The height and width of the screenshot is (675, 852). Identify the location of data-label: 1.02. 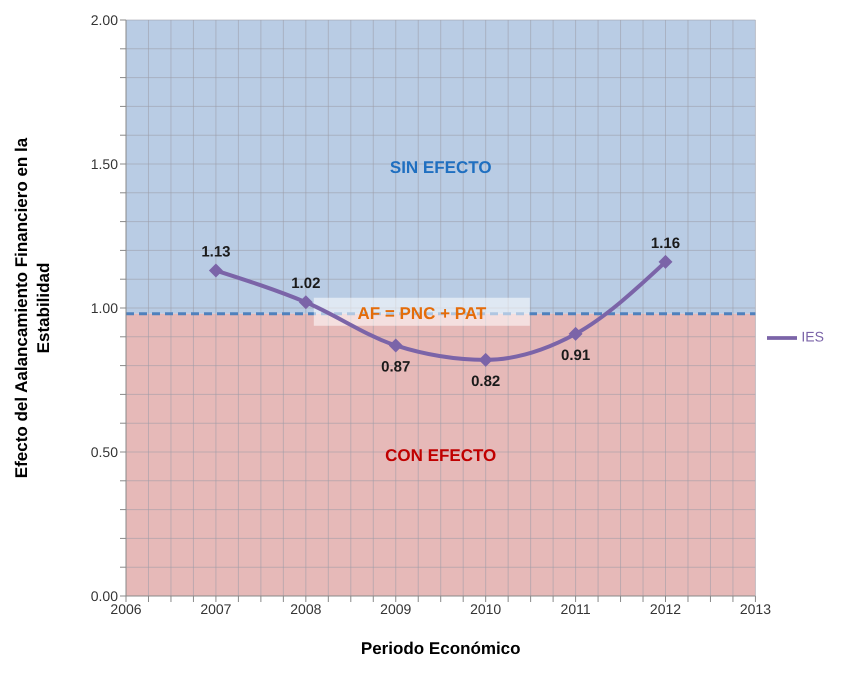
(305, 283).